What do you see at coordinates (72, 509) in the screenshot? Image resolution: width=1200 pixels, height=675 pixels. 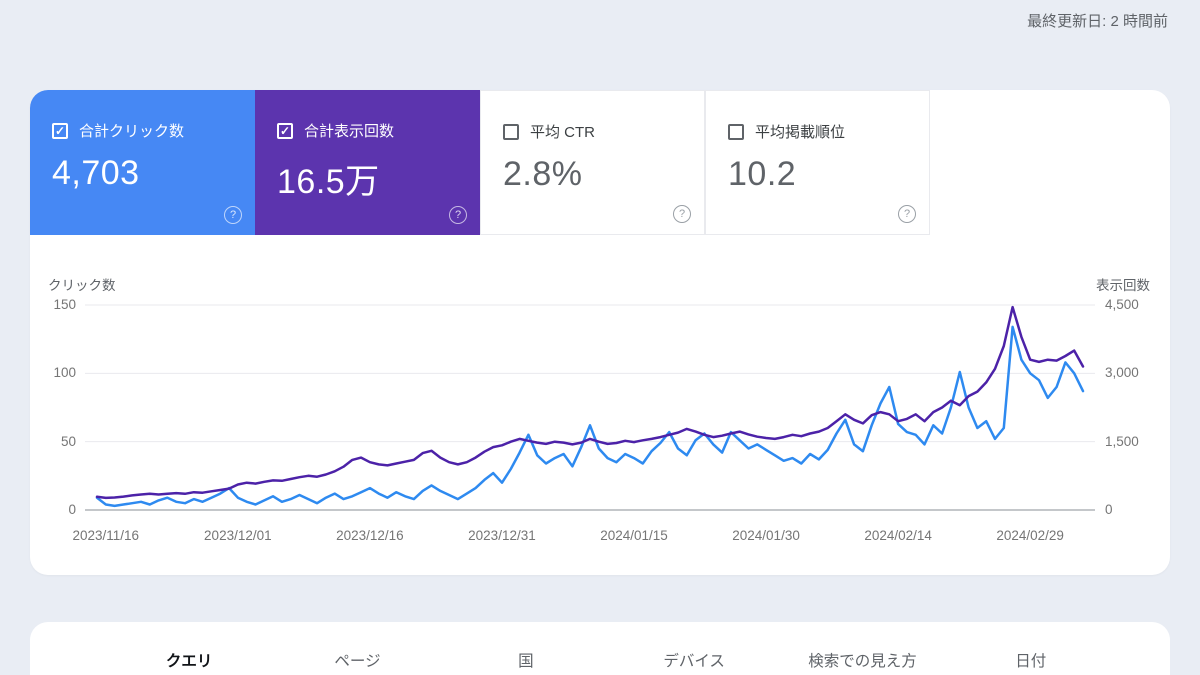 I see `left-axis-tick: 0` at bounding box center [72, 509].